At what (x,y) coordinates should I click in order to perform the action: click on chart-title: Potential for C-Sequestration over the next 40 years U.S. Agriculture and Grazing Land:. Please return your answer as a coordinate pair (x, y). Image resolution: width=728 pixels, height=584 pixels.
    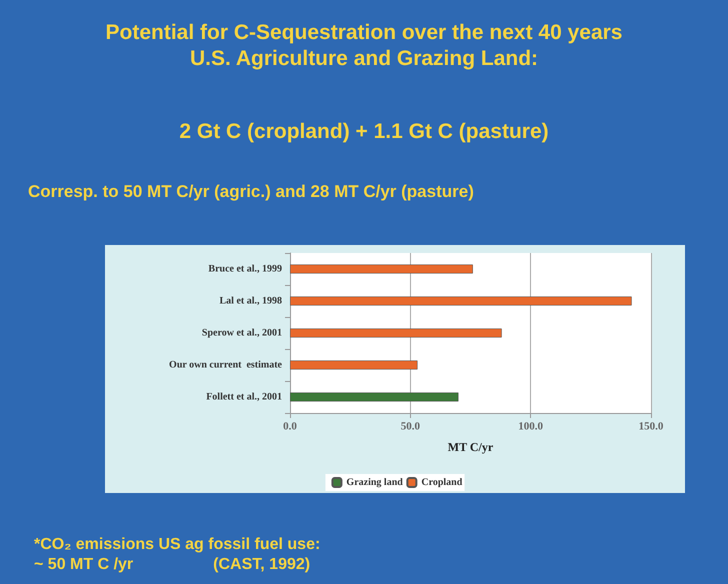
    Looking at the image, I should click on (364, 46).